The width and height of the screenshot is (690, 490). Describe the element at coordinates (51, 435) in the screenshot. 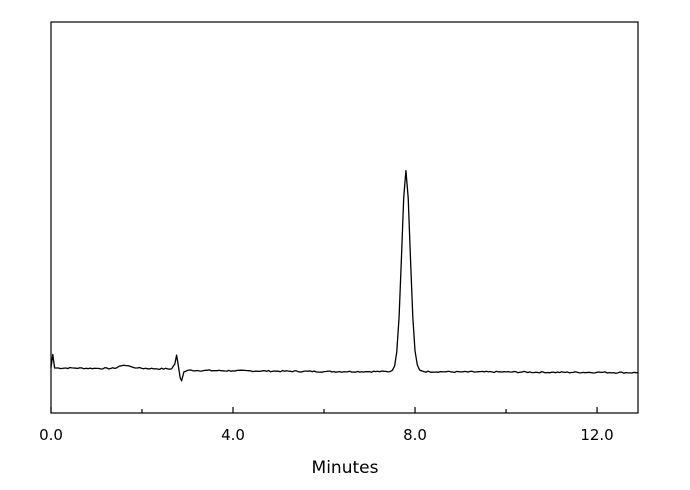

I see `x-tick-label: 0.0` at that location.